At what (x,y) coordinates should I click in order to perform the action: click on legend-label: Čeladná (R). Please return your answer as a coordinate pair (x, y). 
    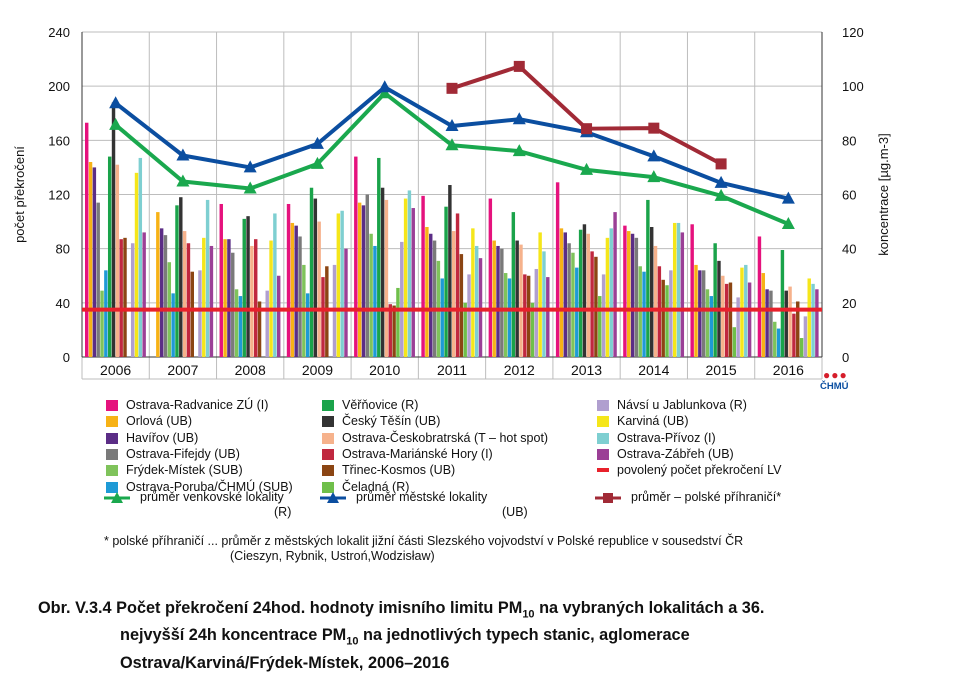
    Looking at the image, I should click on (376, 486).